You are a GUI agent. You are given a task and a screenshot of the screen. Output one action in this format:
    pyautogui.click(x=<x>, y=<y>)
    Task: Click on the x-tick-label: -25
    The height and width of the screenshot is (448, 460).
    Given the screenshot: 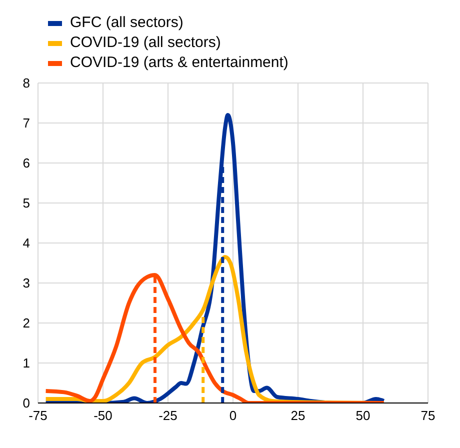 What is the action you would take?
    pyautogui.click(x=168, y=416)
    